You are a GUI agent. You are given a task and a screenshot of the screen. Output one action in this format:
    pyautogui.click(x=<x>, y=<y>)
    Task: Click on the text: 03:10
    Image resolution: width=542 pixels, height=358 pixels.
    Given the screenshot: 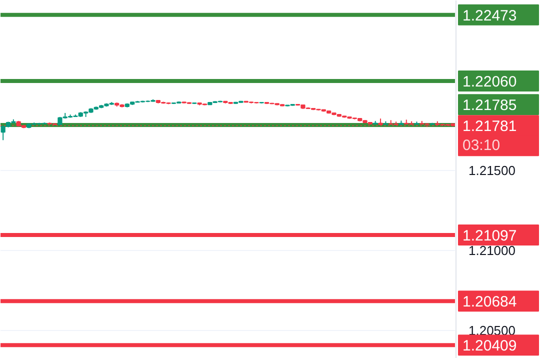 What is the action you would take?
    pyautogui.click(x=481, y=145)
    